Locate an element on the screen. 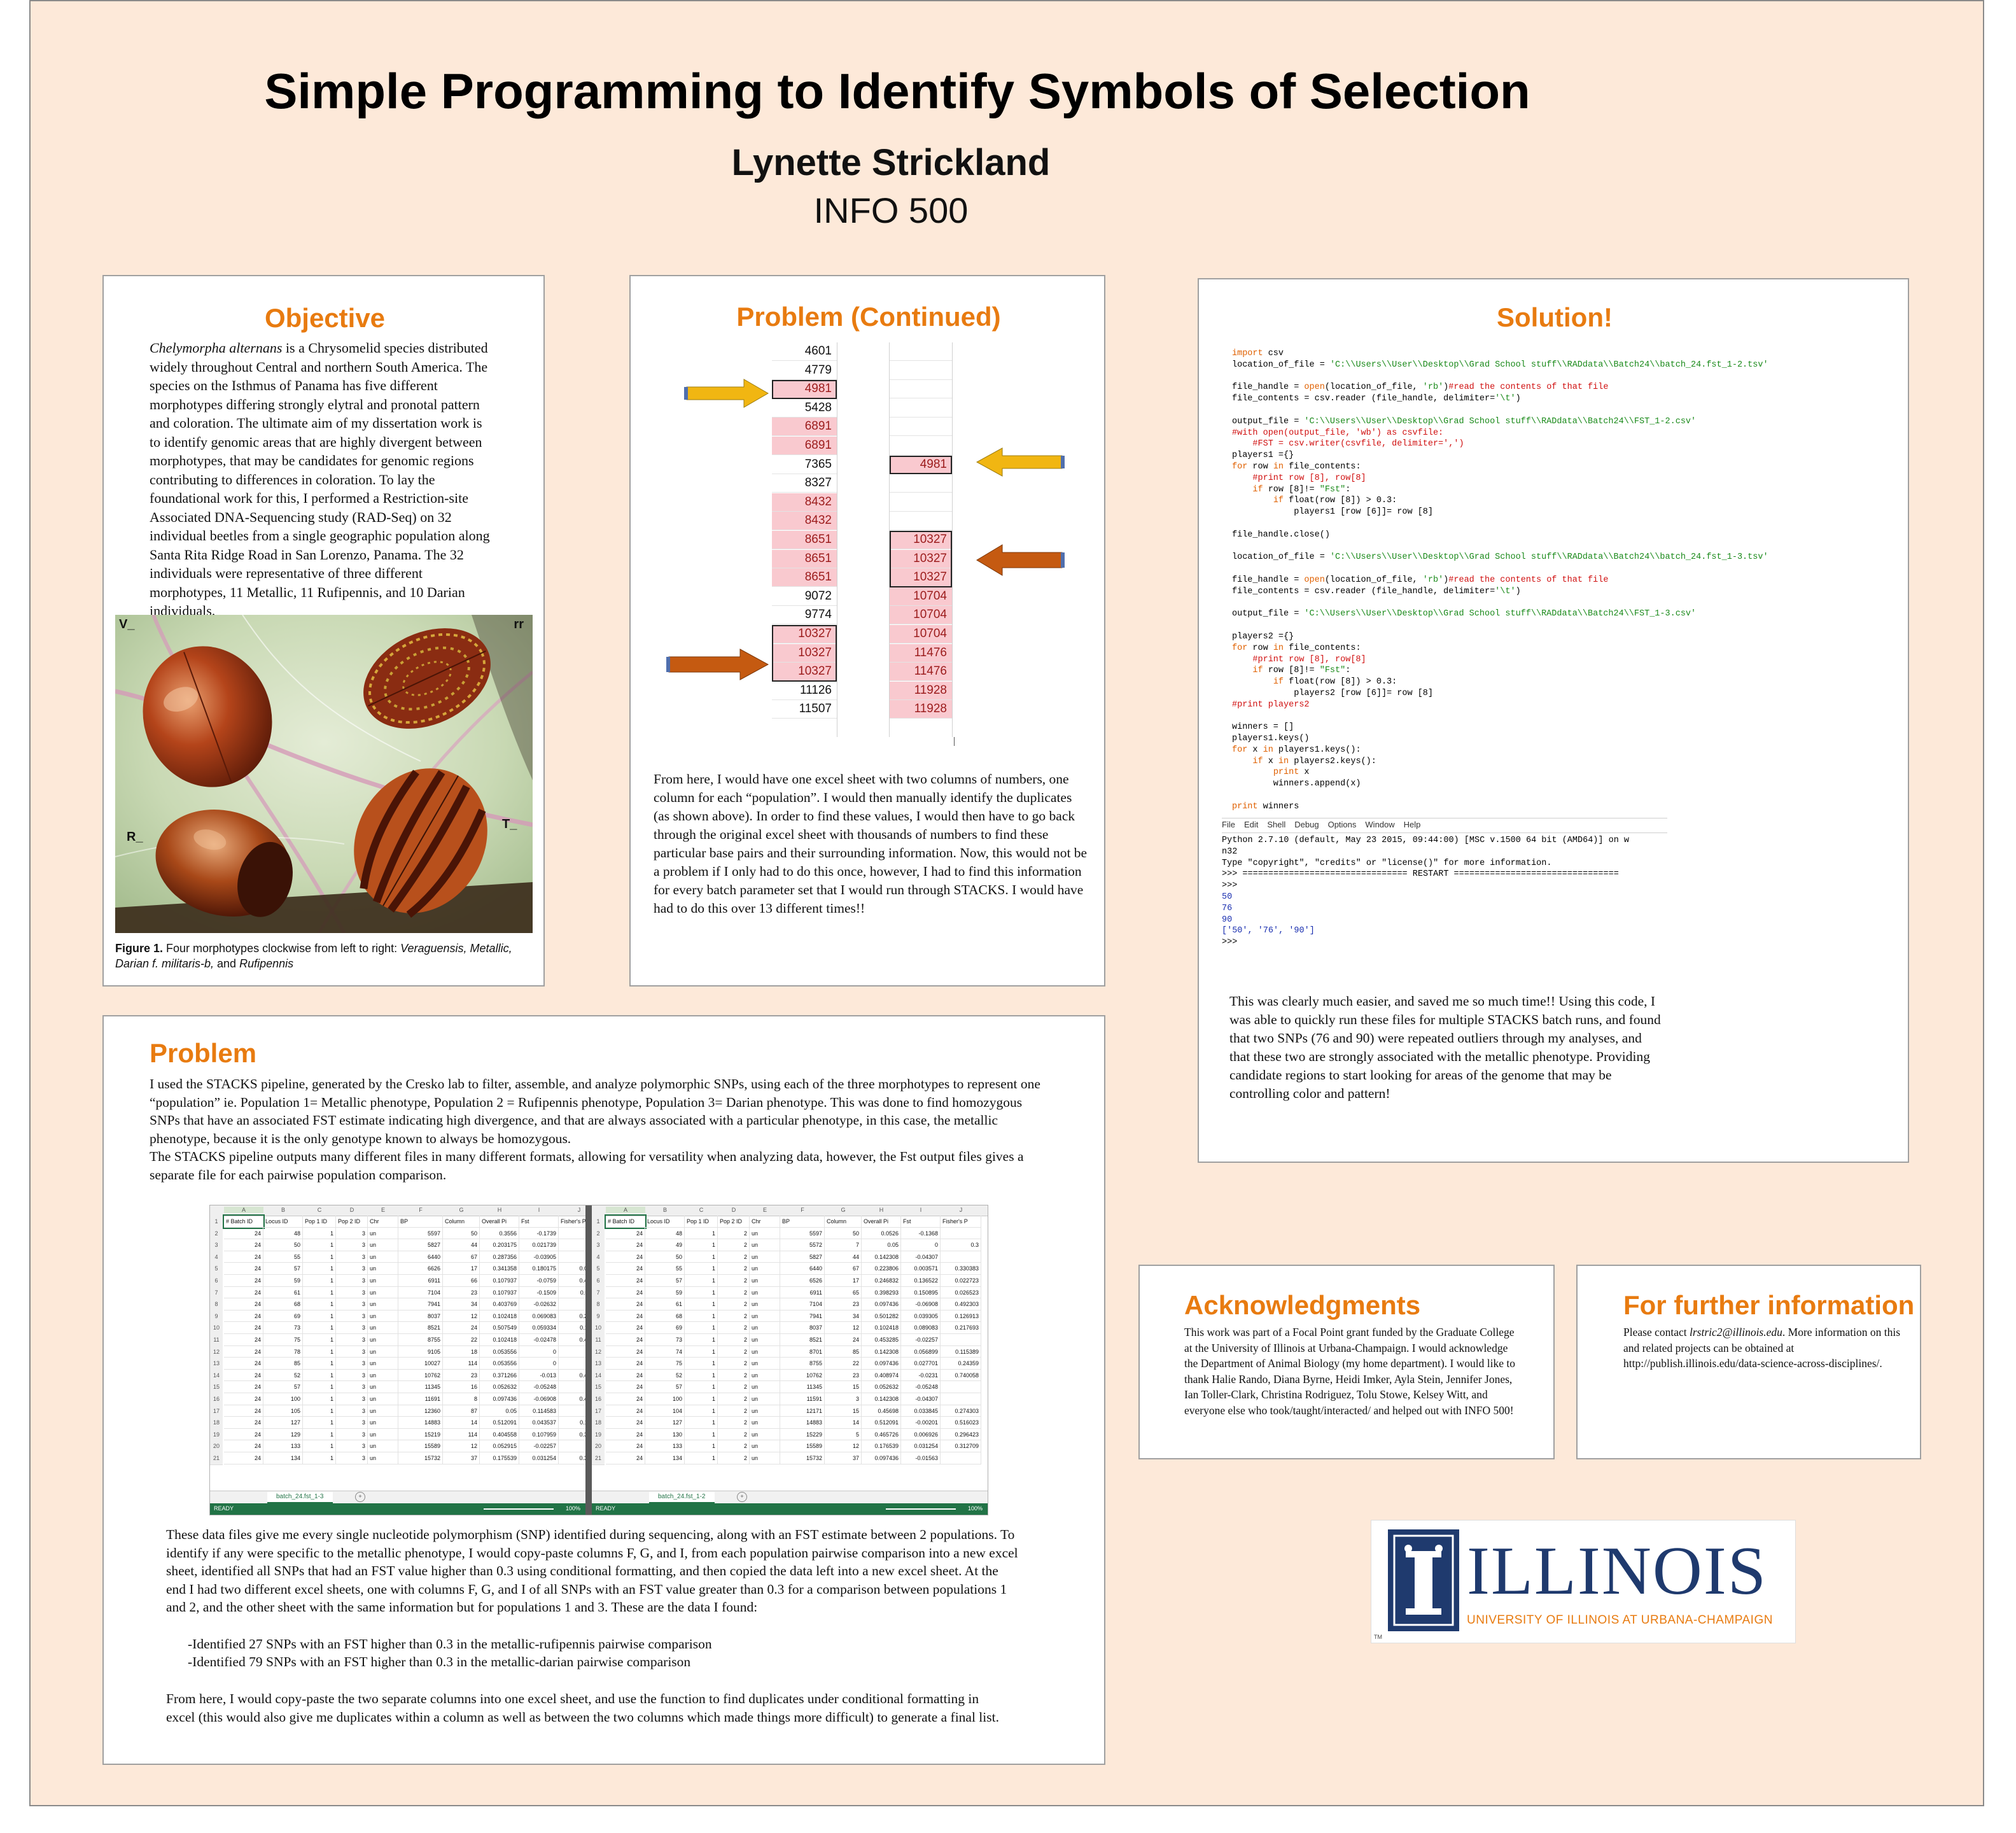 The height and width of the screenshot is (1833, 2016). sheet-cell: 134 is located at coordinates (283, 1458).